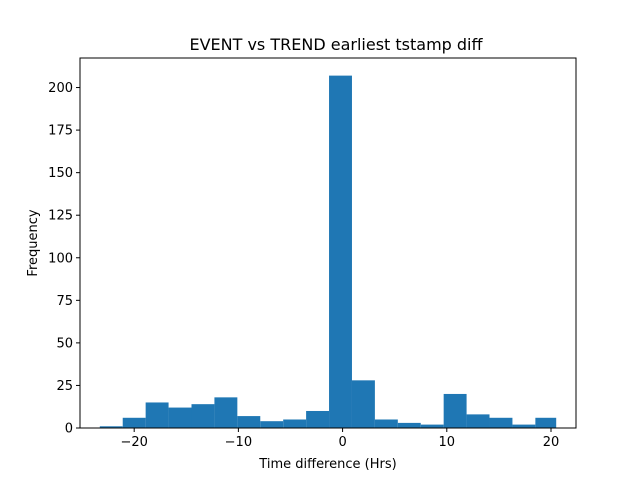 Image resolution: width=640 pixels, height=480 pixels. Describe the element at coordinates (64, 301) in the screenshot. I see `y-tick-label: 75` at that location.